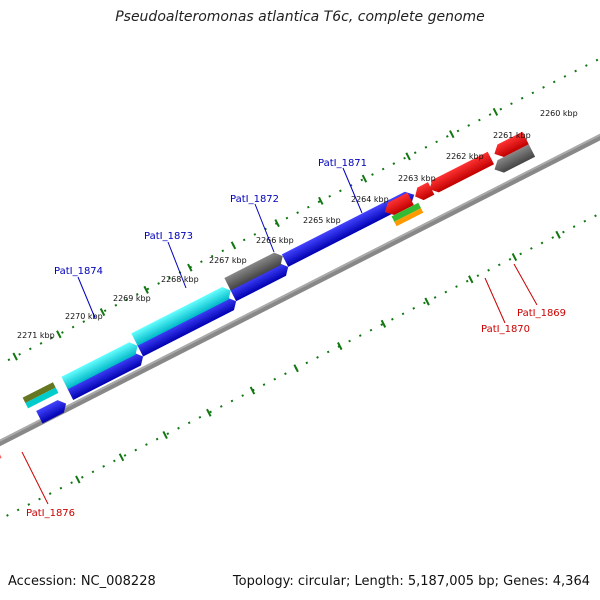 This screenshot has height=600, width=600. Describe the element at coordinates (342, 163) in the screenshot. I see `gene-label-patl-1871: PatI_1871` at that location.